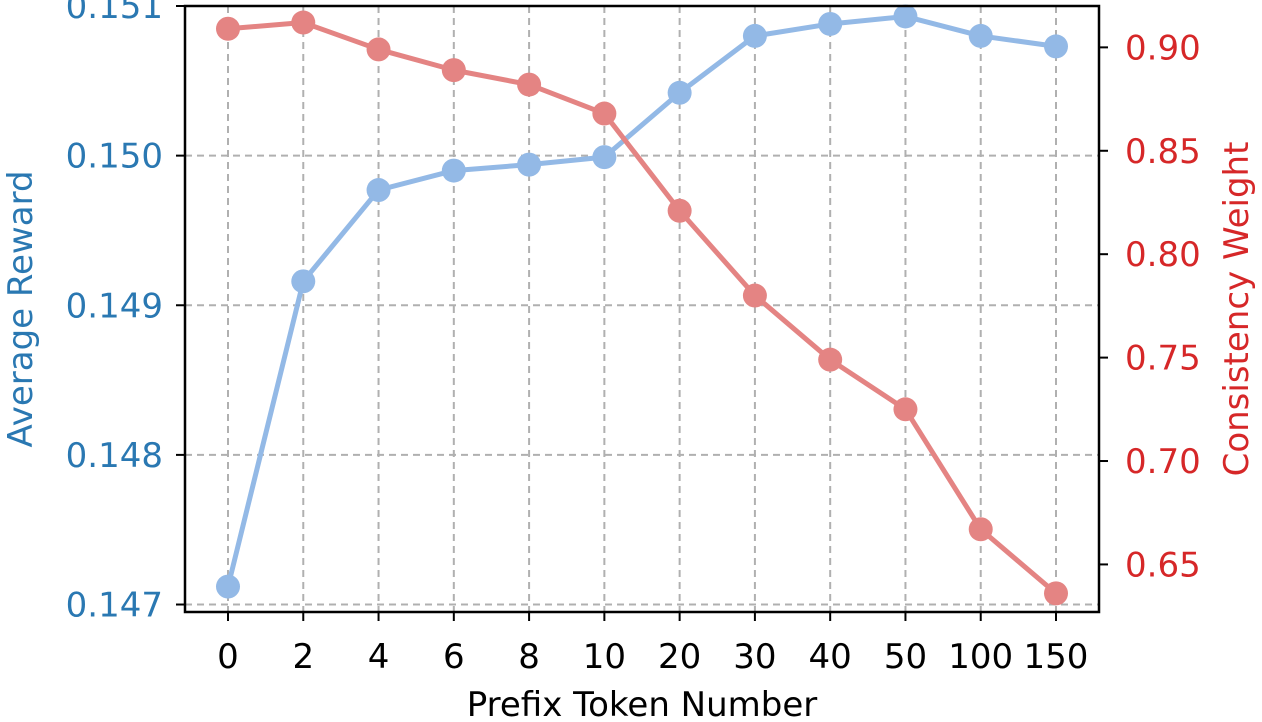  Describe the element at coordinates (1163, 152) in the screenshot. I see `right-y-tick-label: 0.85` at that location.